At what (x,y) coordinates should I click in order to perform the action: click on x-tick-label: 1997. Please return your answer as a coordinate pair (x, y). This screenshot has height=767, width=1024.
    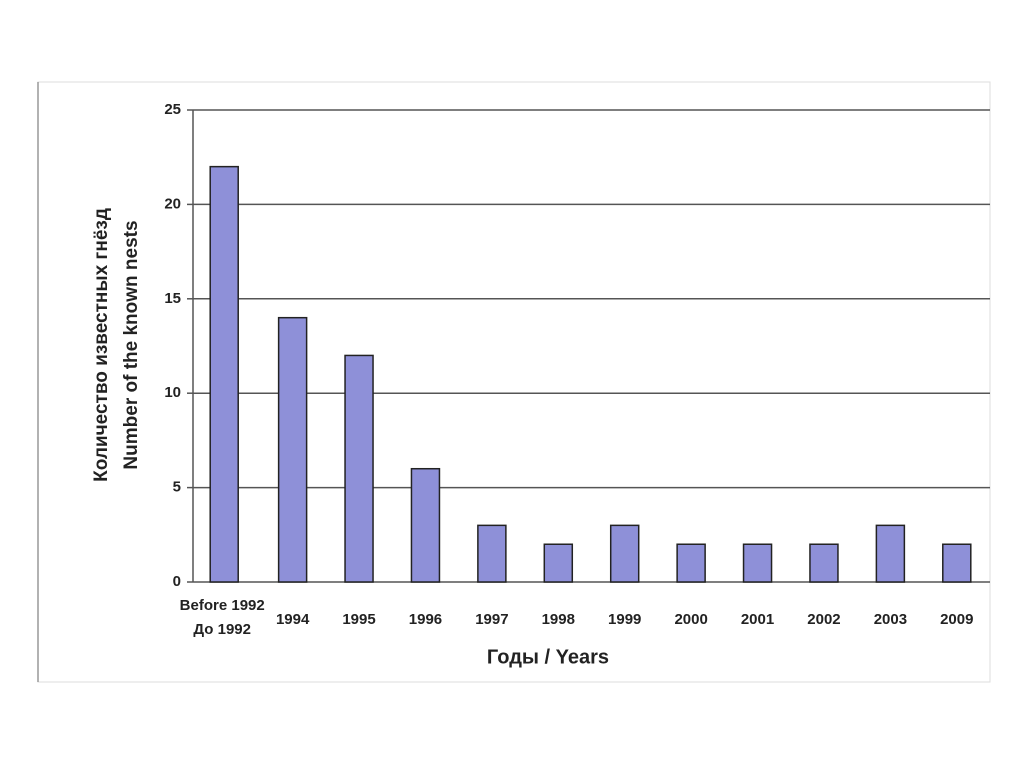
    Looking at the image, I should click on (491, 619).